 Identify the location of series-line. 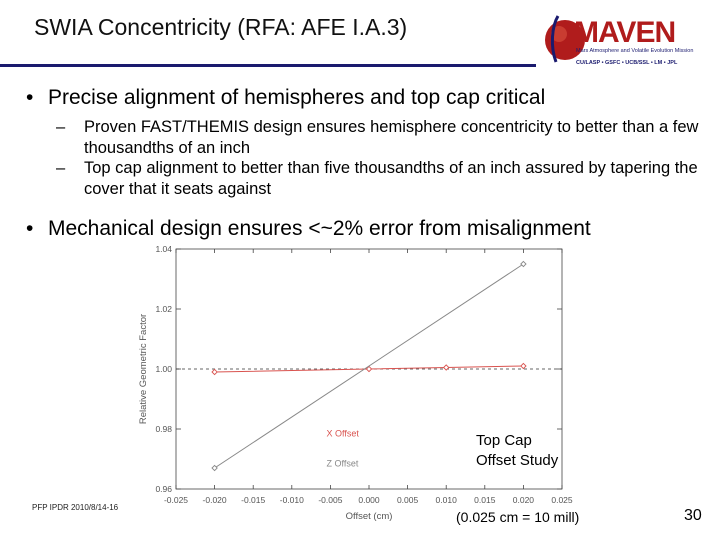
(369, 369).